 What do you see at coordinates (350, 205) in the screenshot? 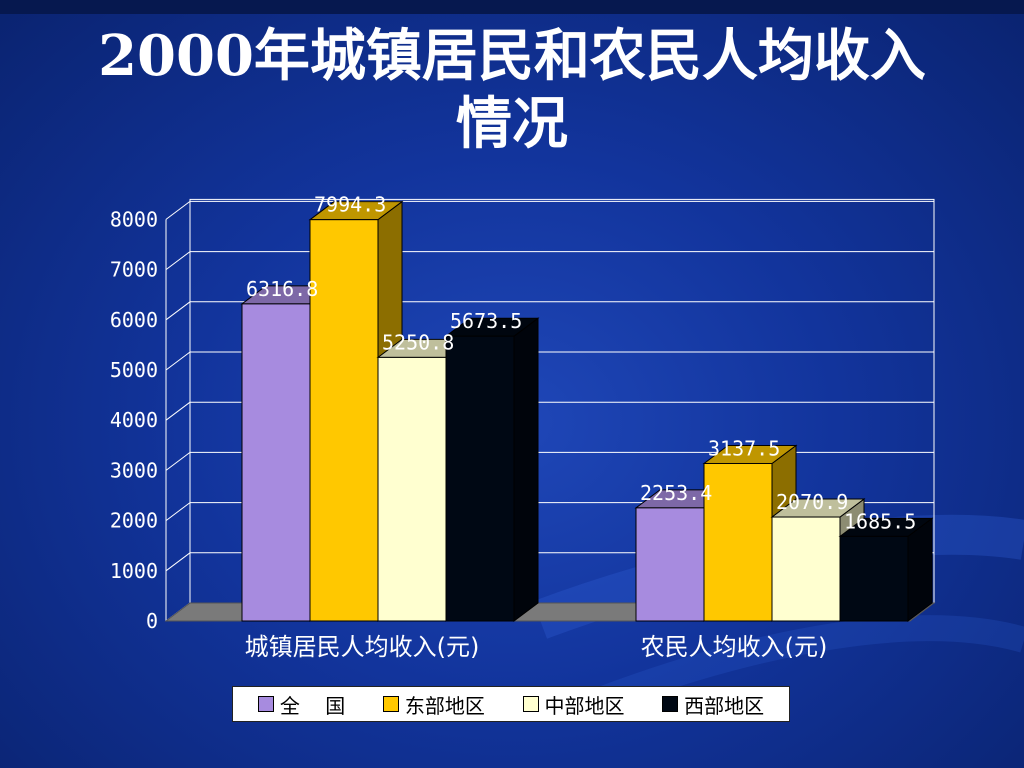
I see `data-label: 7994.3` at bounding box center [350, 205].